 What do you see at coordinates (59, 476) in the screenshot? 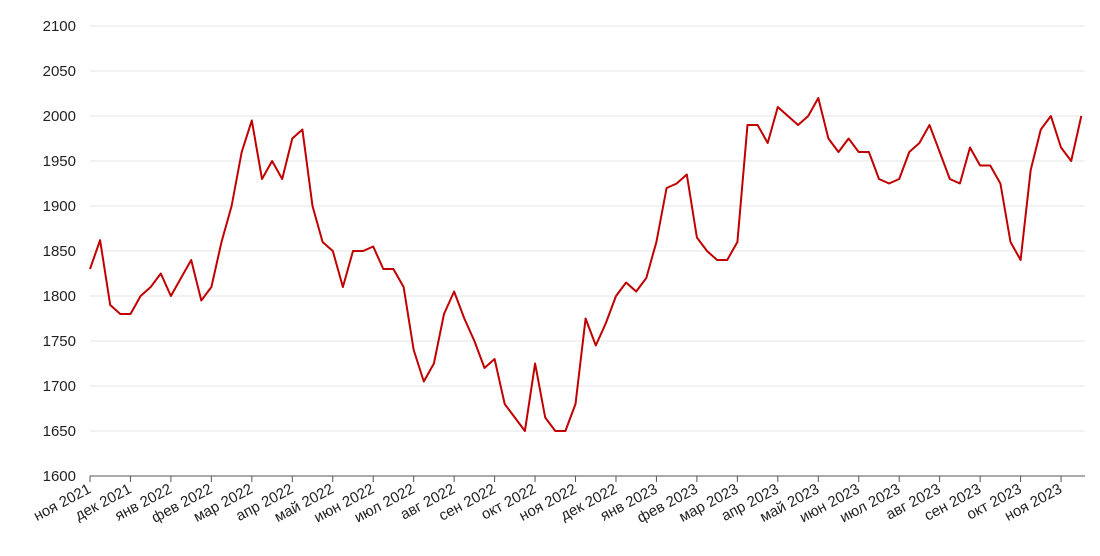
I see `y-tick-label: 1600` at bounding box center [59, 476].